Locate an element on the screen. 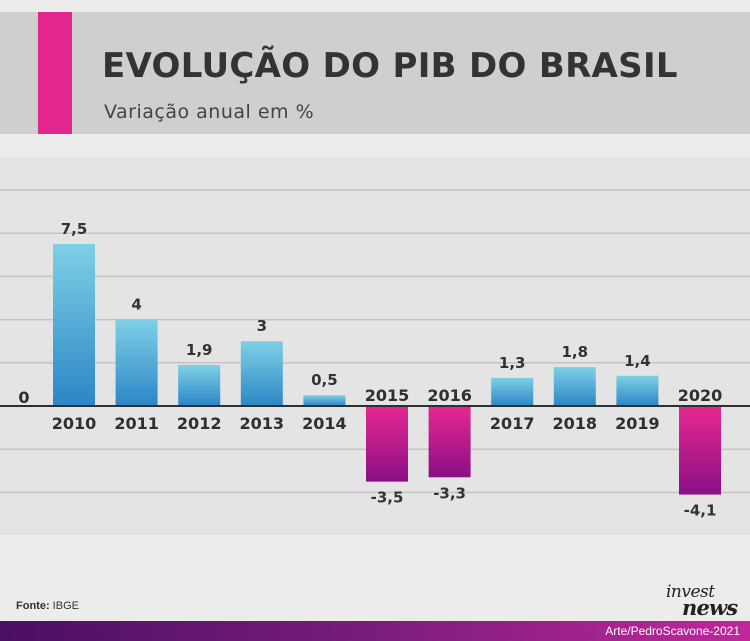 This screenshot has width=750, height=641. value-label-2012: 1,9 is located at coordinates (199, 350).